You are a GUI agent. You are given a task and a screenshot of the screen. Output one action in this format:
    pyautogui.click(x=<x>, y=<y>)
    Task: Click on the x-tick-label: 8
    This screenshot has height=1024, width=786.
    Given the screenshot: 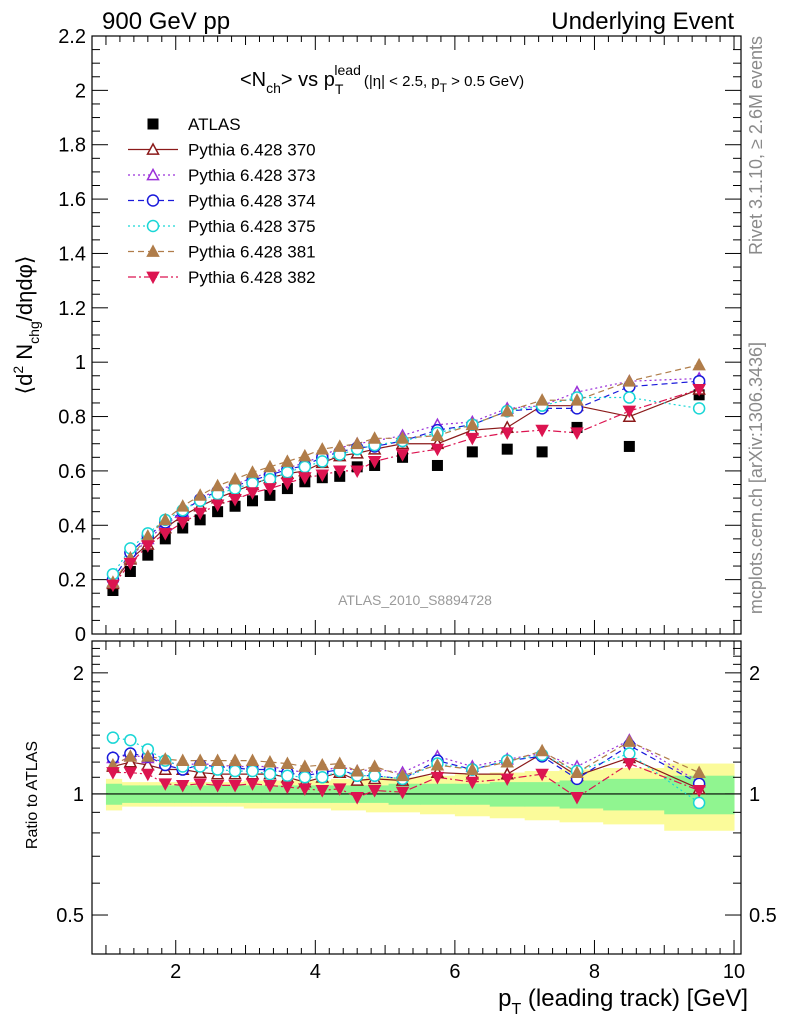 What is the action you would take?
    pyautogui.click(x=594, y=972)
    